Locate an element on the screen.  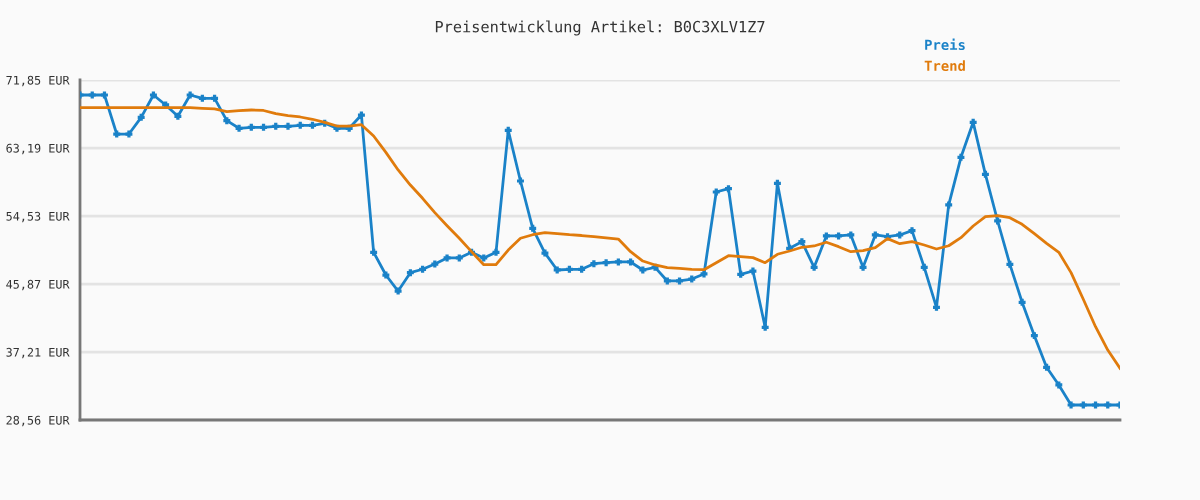
chart-title: Preisentwicklung Artikel: B0C3XLV1Z7 is located at coordinates (600, 28).